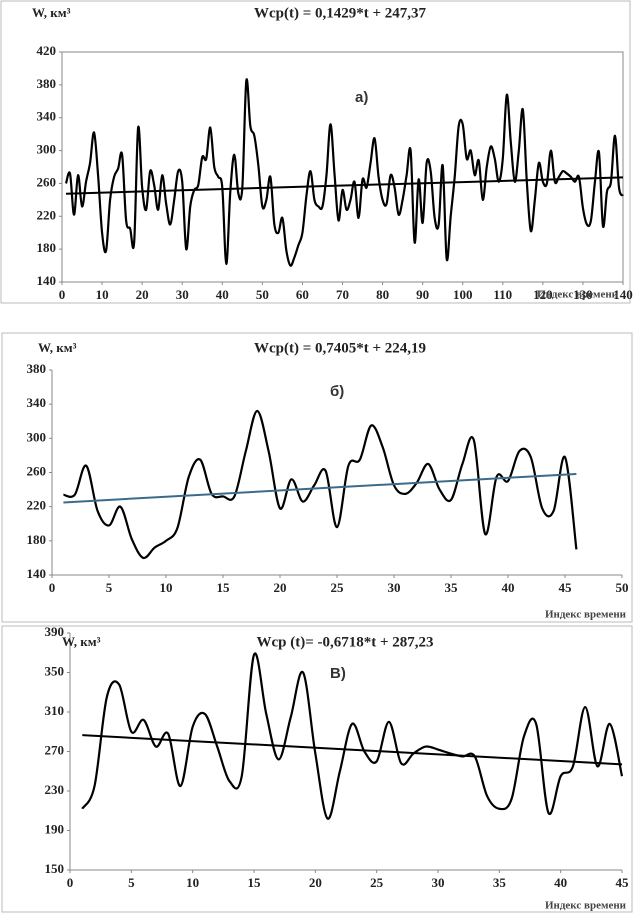 This screenshot has width=636, height=913. Describe the element at coordinates (340, 348) in the screenshot. I see `chart-title: Wcp(t) = 0,7405*t + 224,19` at that location.